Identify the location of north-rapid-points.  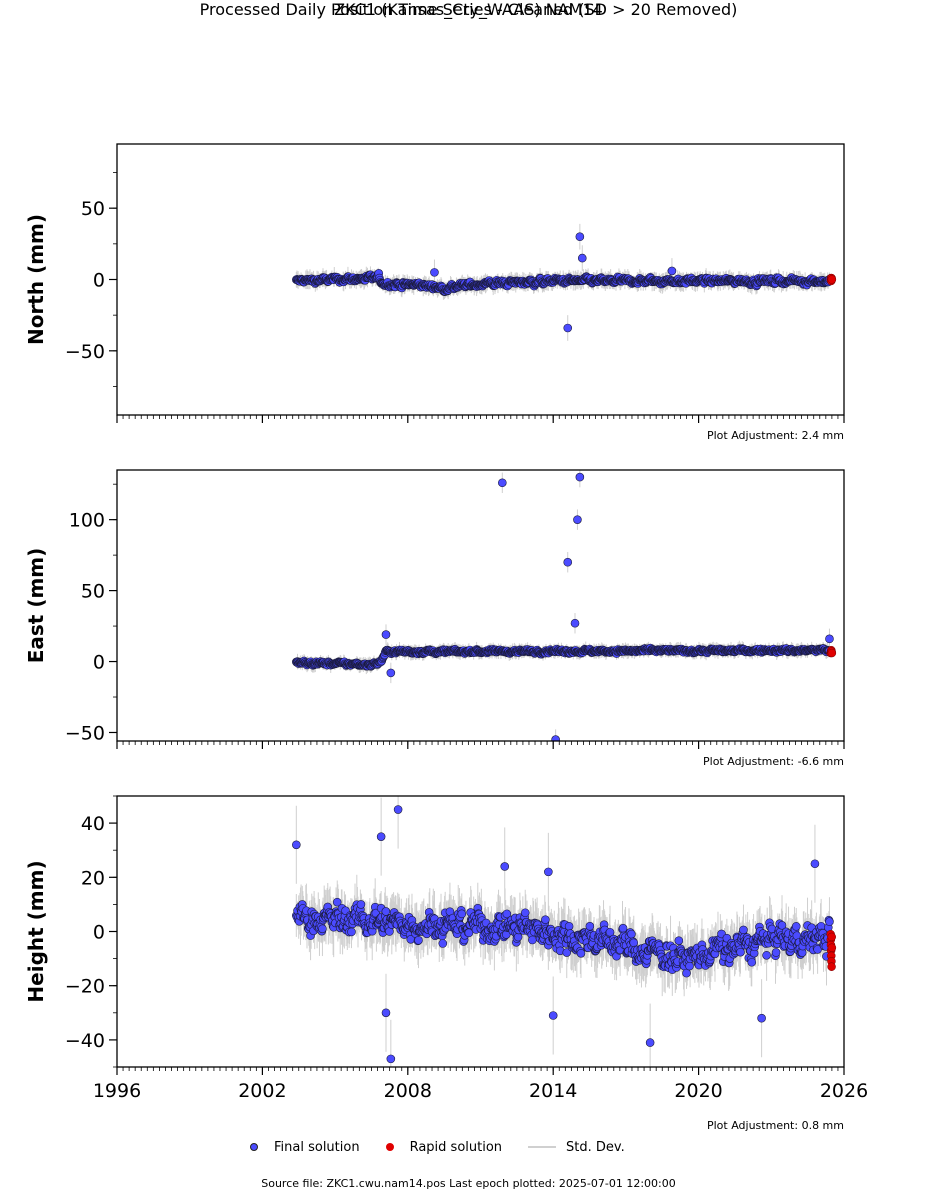
(831, 279).